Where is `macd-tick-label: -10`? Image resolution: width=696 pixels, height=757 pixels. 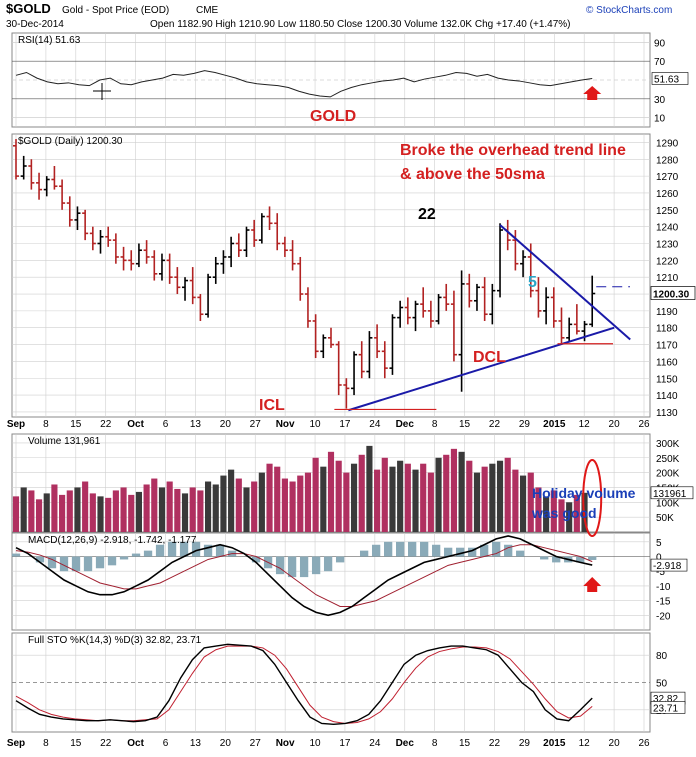 macd-tick-label: -10 is located at coordinates (663, 587).